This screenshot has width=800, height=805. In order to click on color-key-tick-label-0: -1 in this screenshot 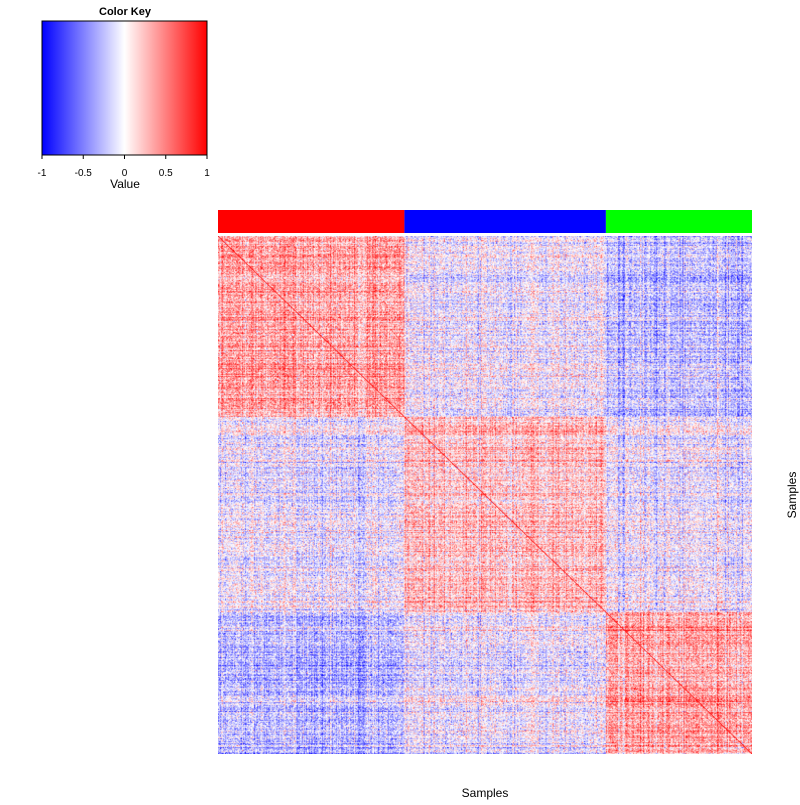, I will do `click(42, 173)`.